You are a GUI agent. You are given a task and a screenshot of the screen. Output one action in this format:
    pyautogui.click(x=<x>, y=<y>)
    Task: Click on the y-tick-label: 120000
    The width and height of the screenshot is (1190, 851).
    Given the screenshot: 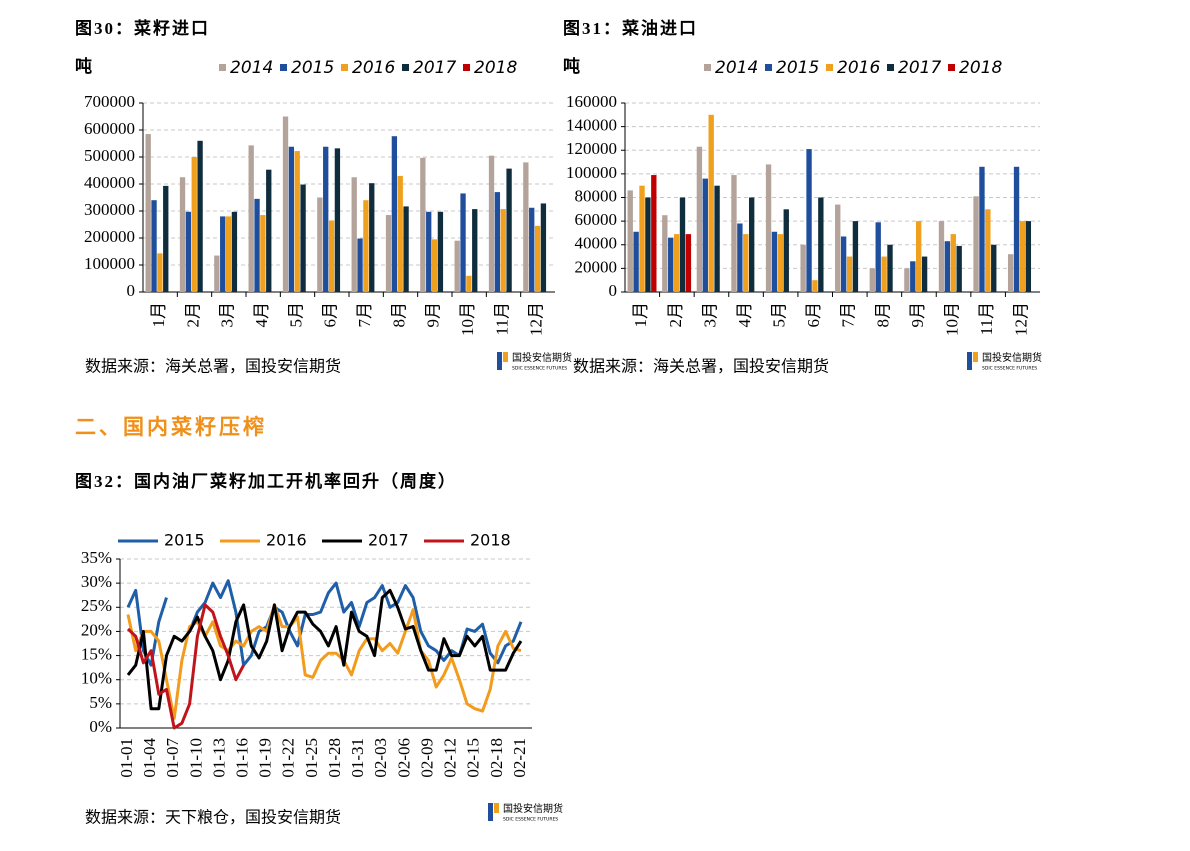 What is the action you would take?
    pyautogui.click(x=591, y=148)
    